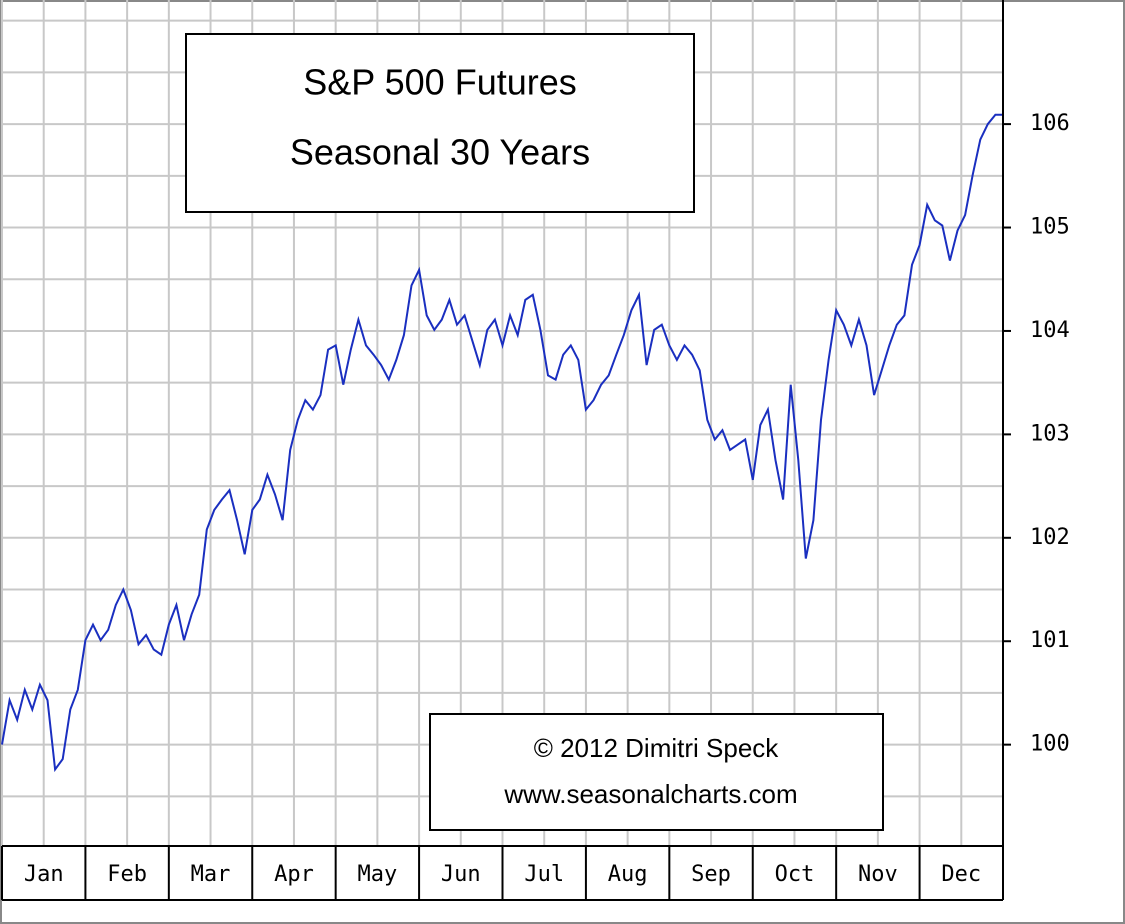 Image resolution: width=1125 pixels, height=924 pixels. What do you see at coordinates (878, 874) in the screenshot?
I see `x-tick-label: Nov` at bounding box center [878, 874].